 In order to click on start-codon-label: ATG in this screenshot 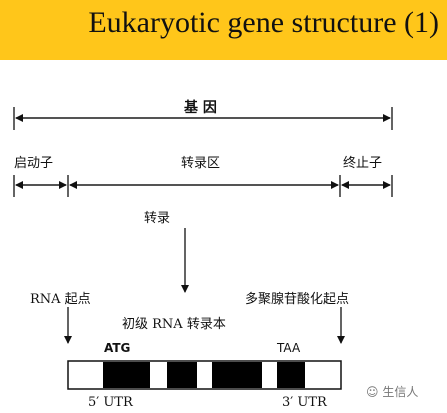, I will do `click(117, 348)`.